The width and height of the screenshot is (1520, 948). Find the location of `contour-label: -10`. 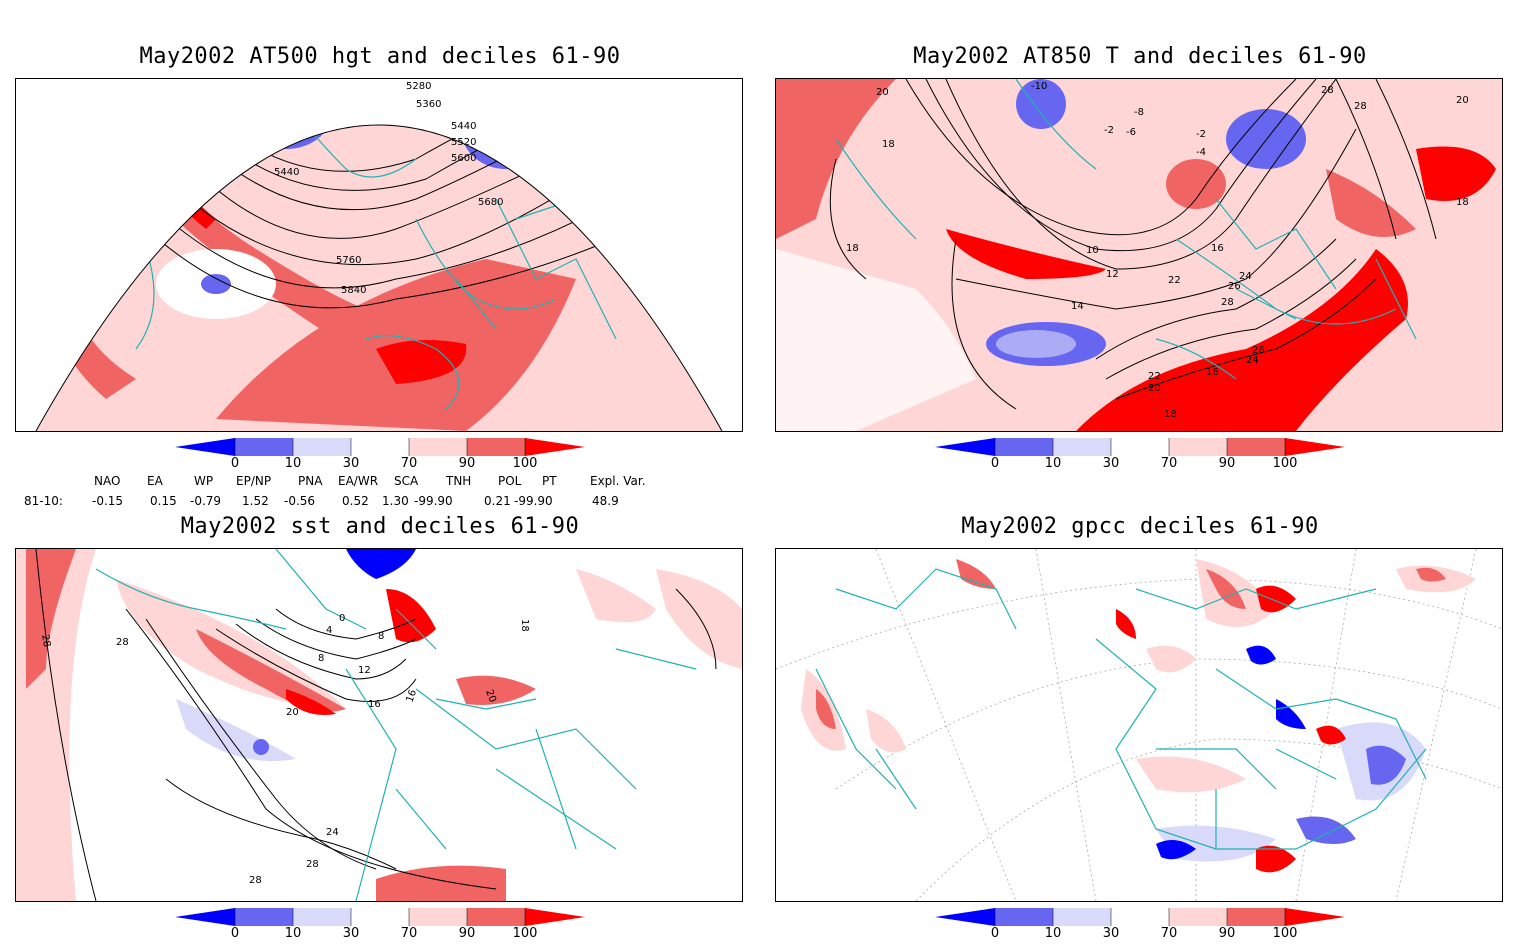

contour-label: -10 is located at coordinates (1039, 86).